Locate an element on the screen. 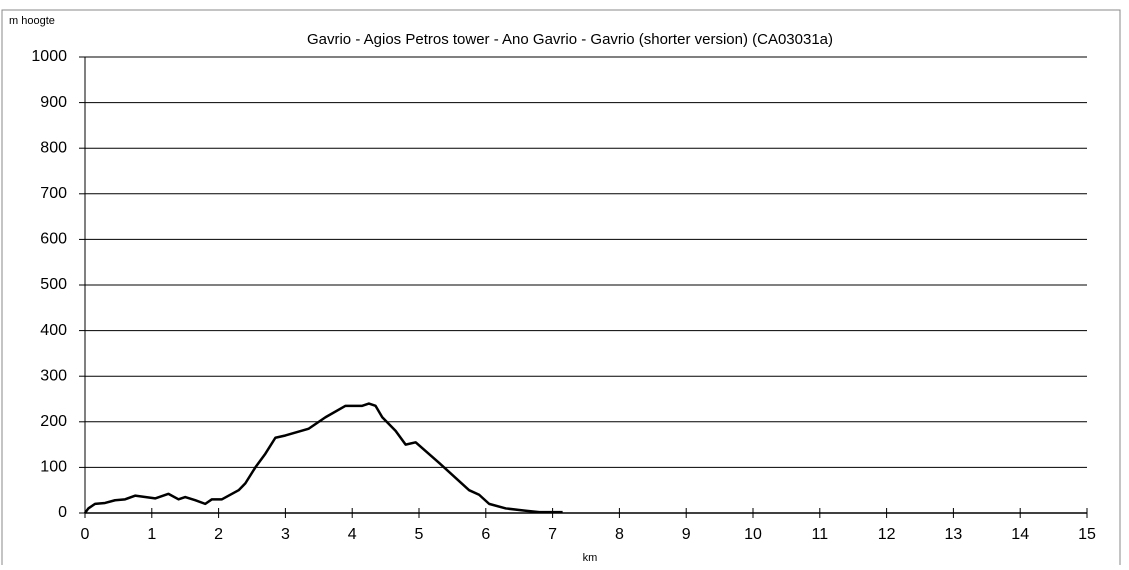  x-tick-label: 11 is located at coordinates (819, 534).